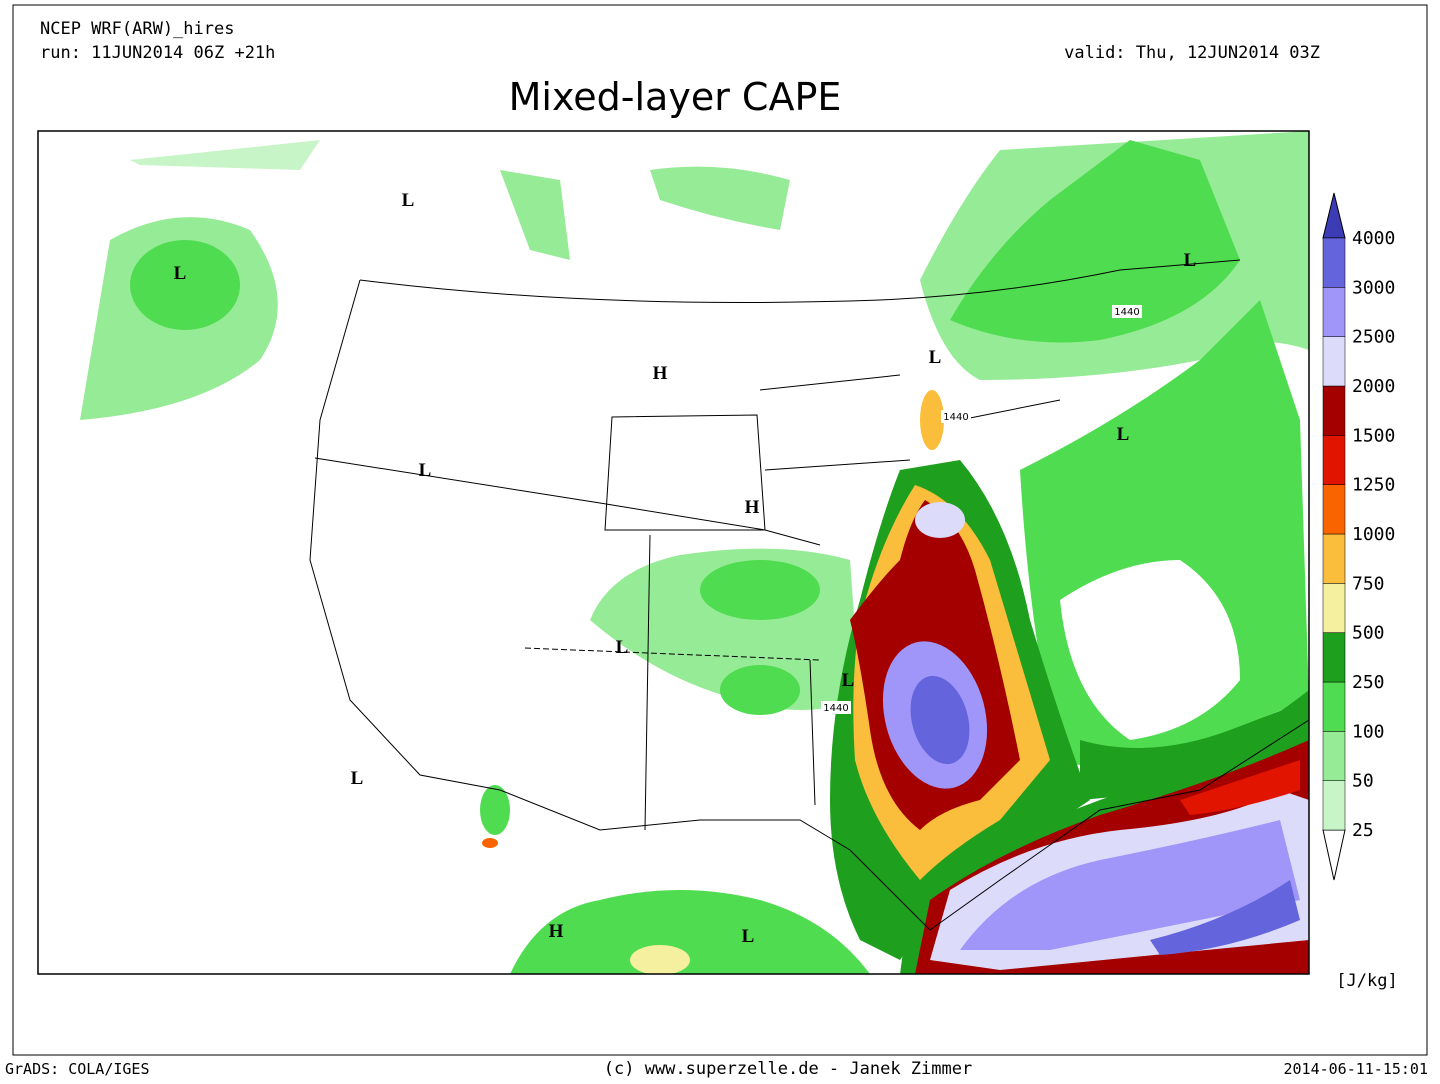 The width and height of the screenshot is (1440, 1084). Describe the element at coordinates (1356, 1069) in the screenshot. I see `footer-right: 2014-06-11-15:01` at that location.